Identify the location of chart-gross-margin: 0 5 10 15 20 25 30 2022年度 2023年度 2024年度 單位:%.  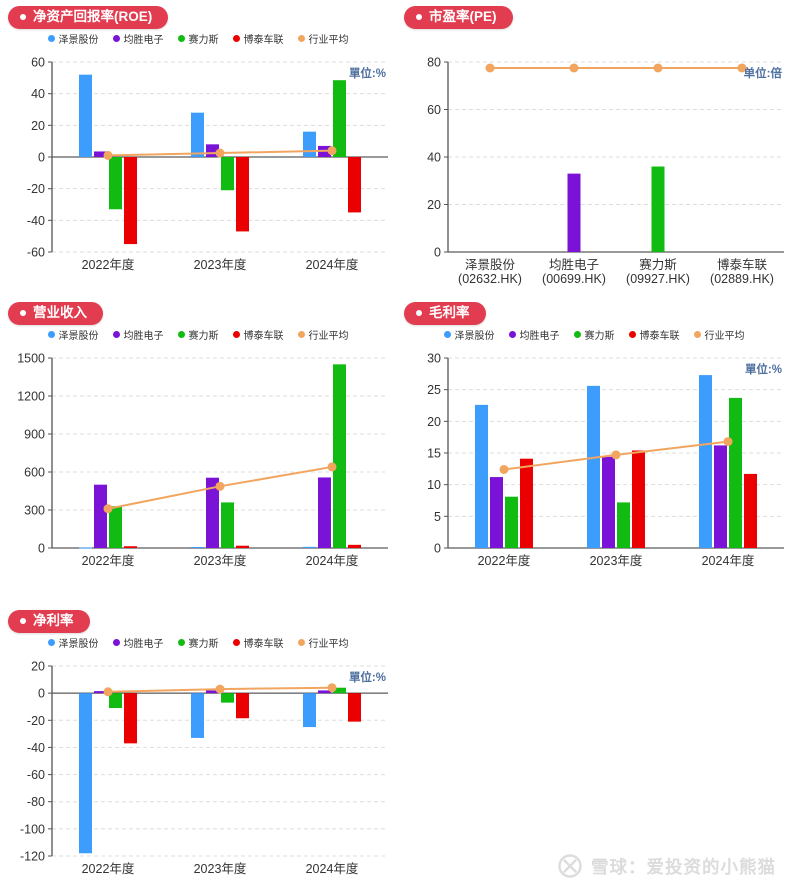
(605, 459).